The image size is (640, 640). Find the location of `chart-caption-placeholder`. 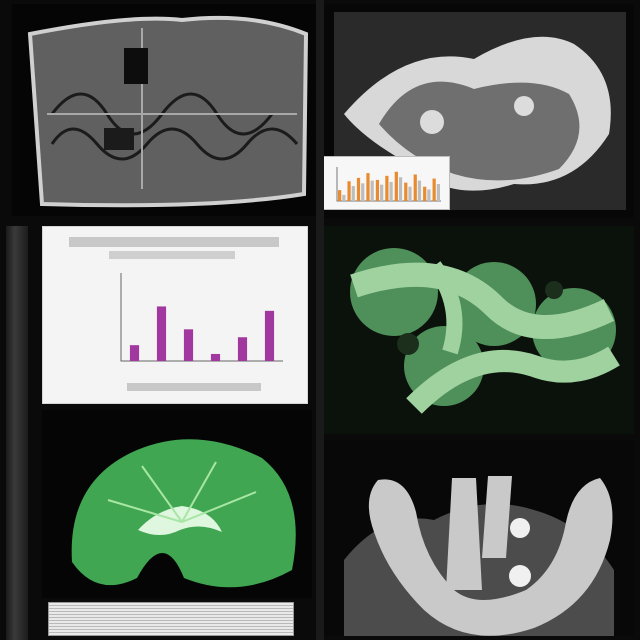

chart-caption-placeholder is located at coordinates (194, 387).